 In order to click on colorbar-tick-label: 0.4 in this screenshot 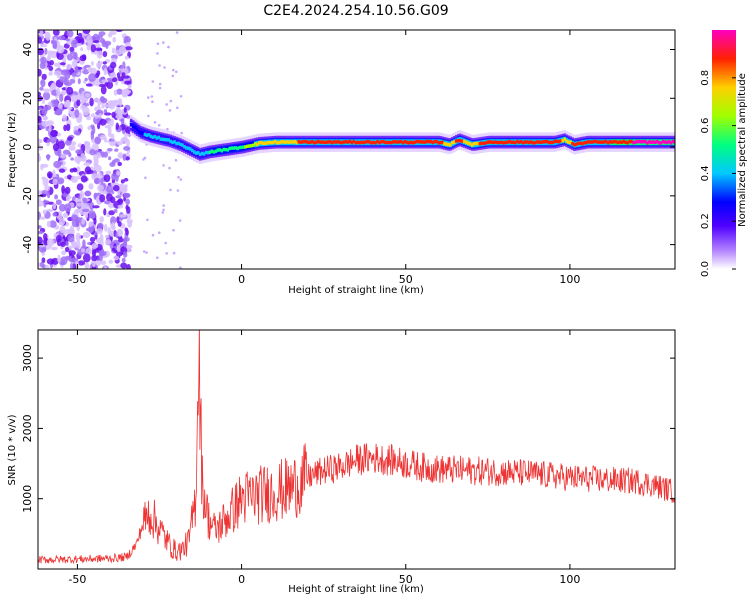, I will do `click(705, 173)`.